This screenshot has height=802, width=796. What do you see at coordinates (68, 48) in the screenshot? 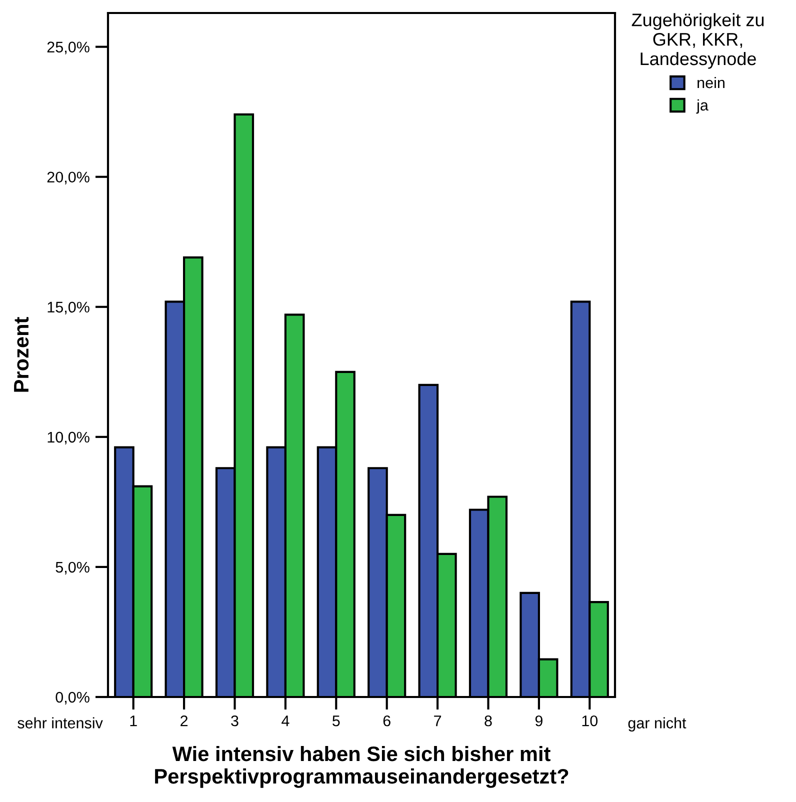
I see `y-tick-label: 25,0%` at bounding box center [68, 48].